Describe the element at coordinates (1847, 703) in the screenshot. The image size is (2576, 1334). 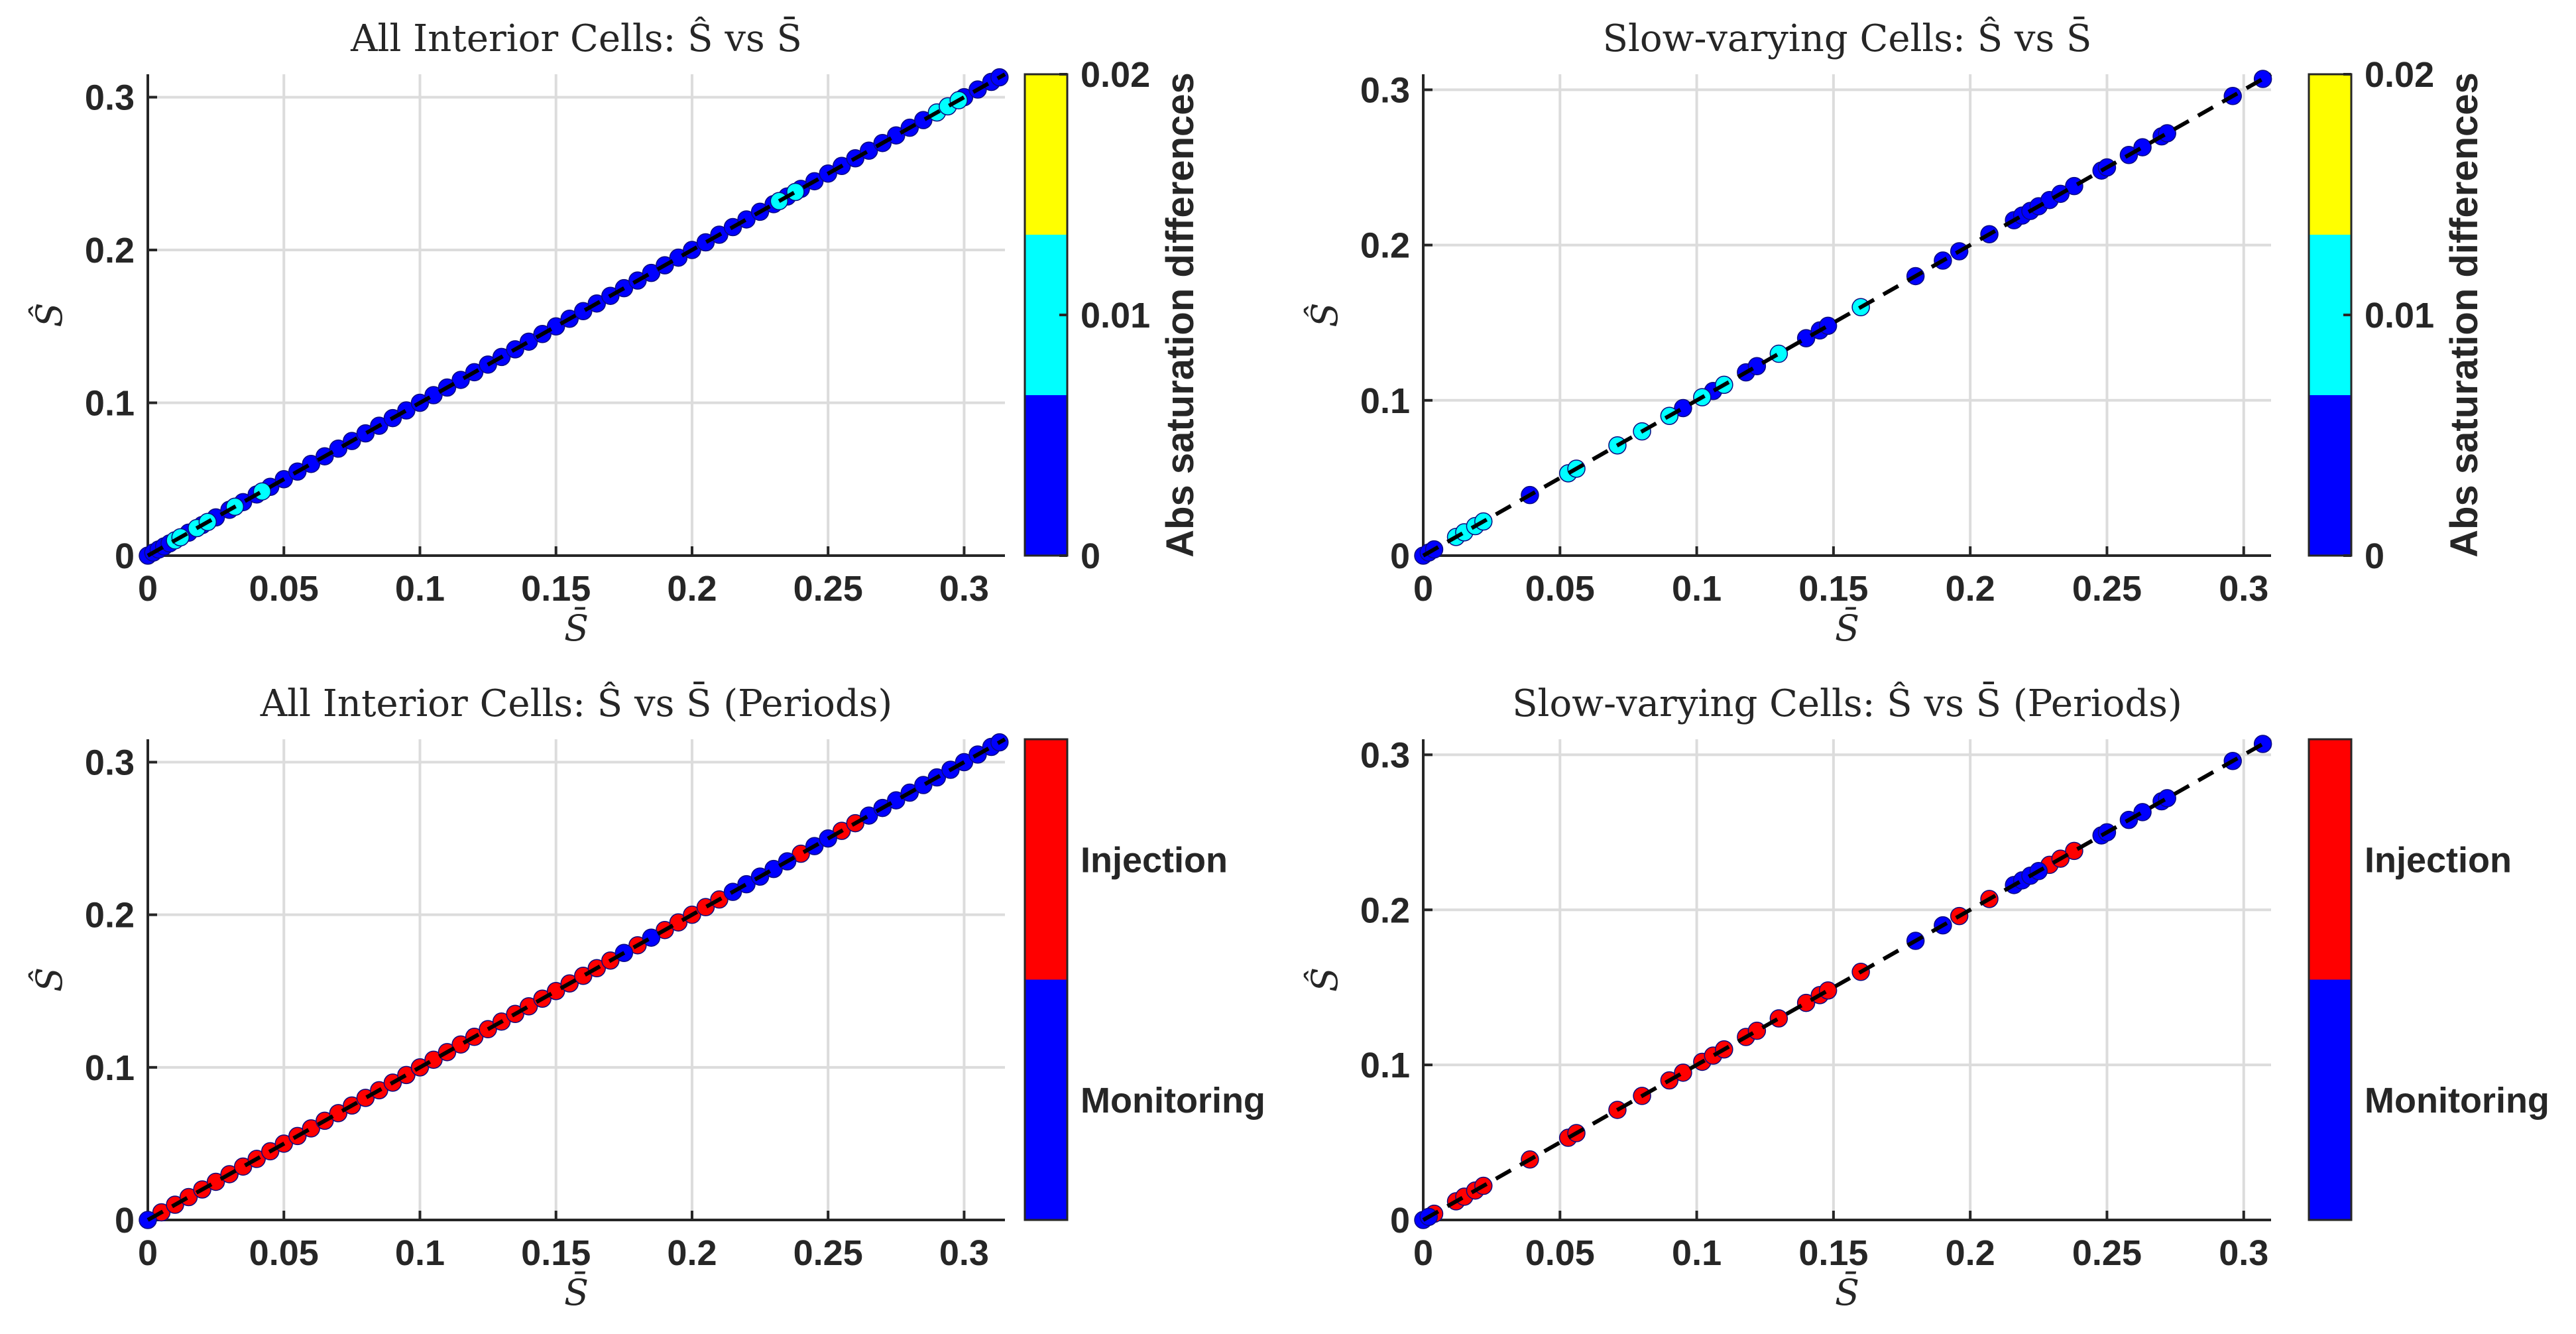
I see `chart-title: Slow-varying Cells: Ŝ vs S̄ (Periods)` at that location.